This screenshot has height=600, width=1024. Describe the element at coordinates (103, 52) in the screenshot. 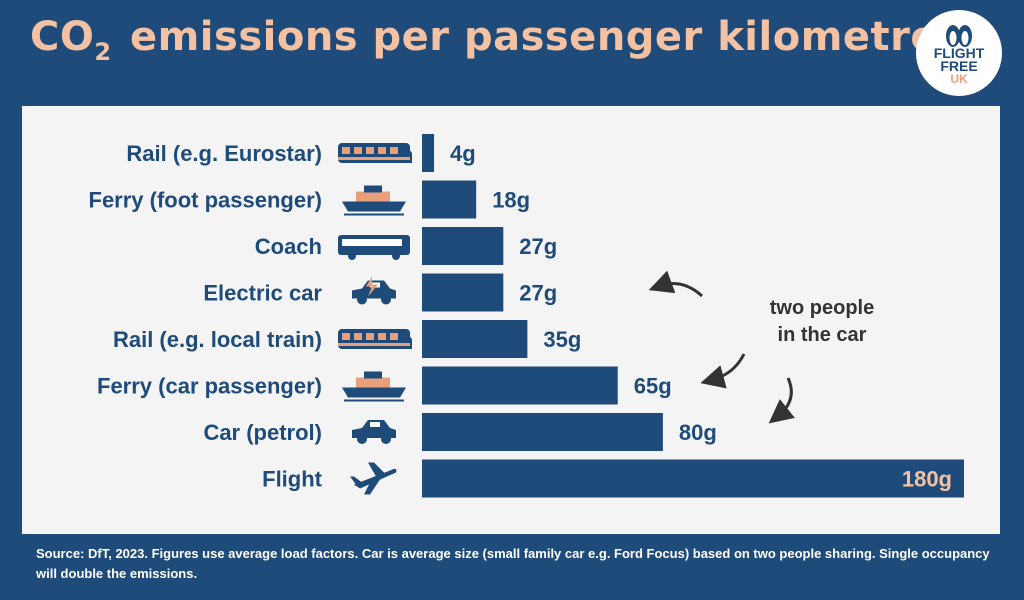

I see `title-subscript: 2` at that location.